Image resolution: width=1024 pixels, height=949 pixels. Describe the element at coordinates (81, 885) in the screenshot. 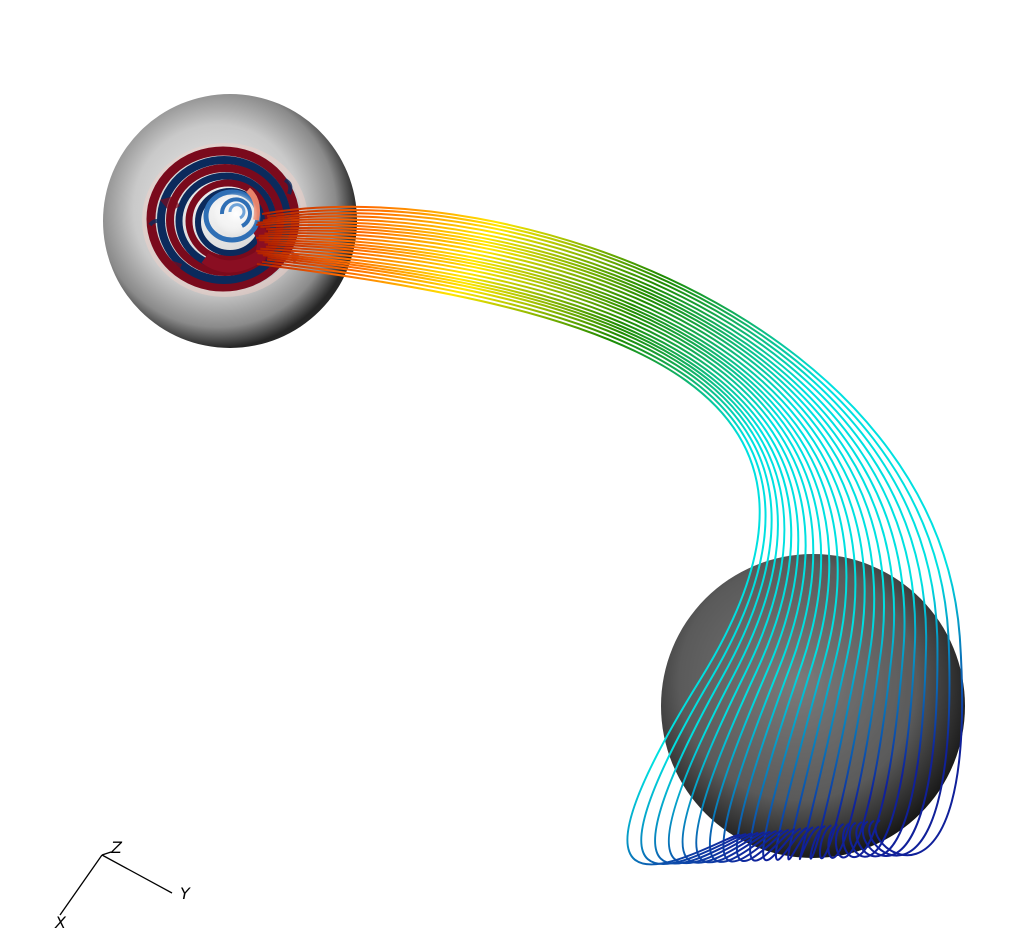

I see `x-axis-line` at that location.